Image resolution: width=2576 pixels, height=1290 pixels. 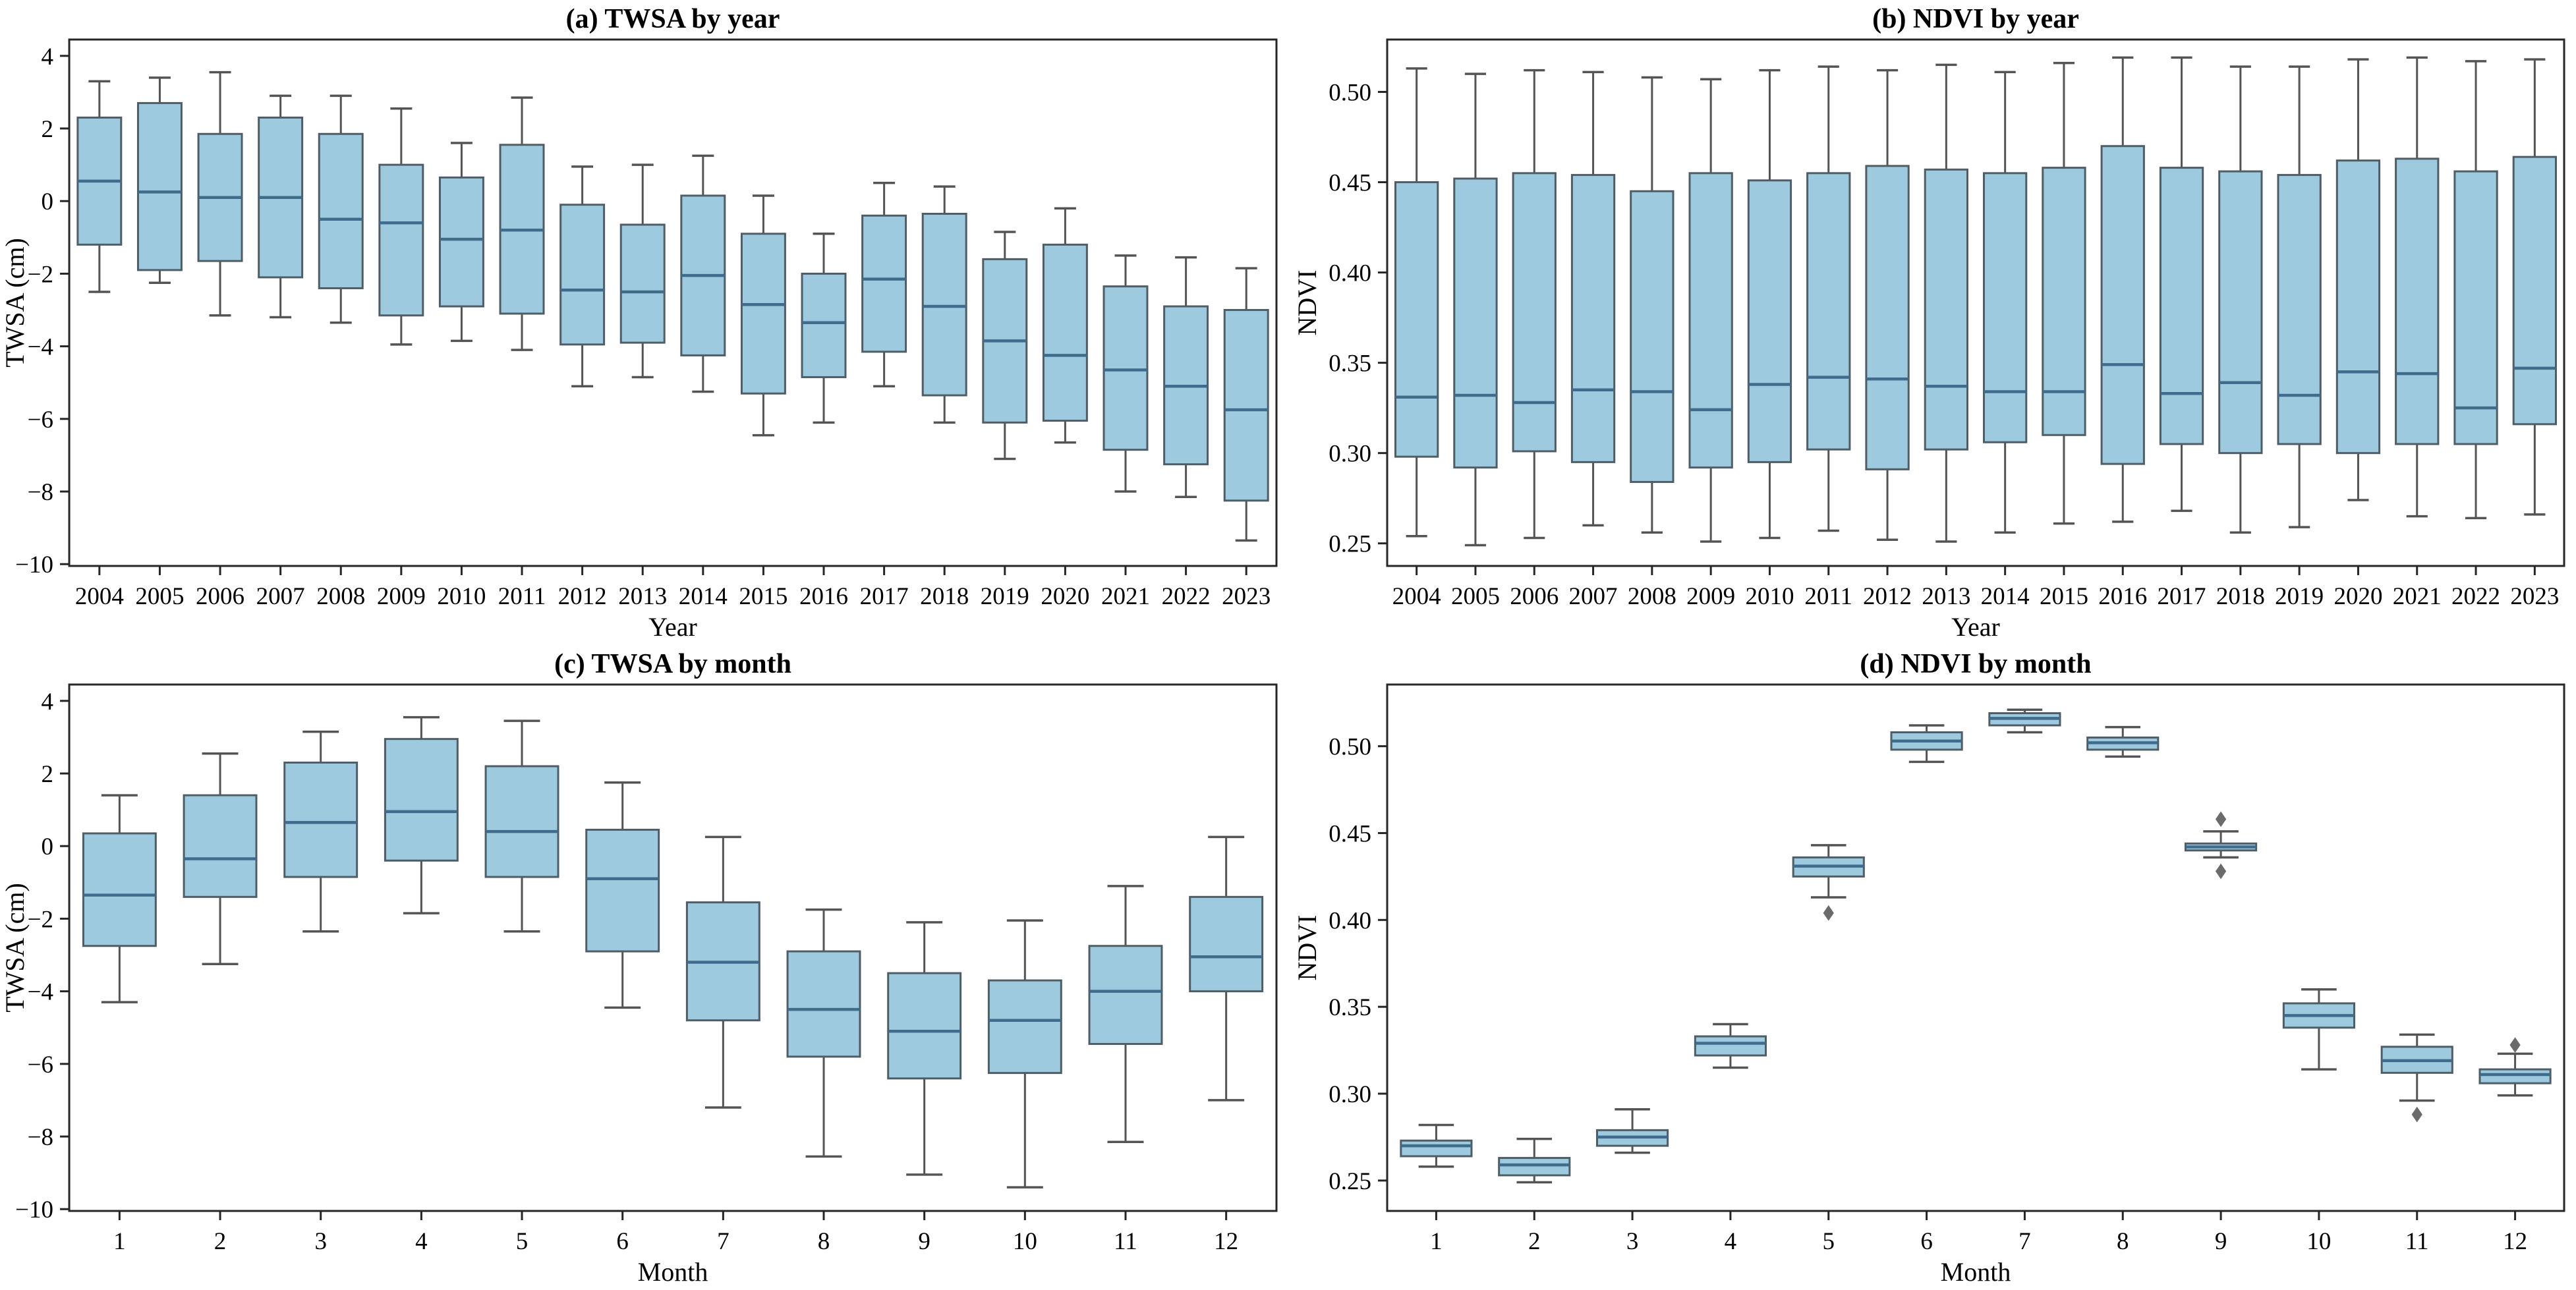 What do you see at coordinates (1652, 597) in the screenshot?
I see `x-tick-label: 2008` at bounding box center [1652, 597].